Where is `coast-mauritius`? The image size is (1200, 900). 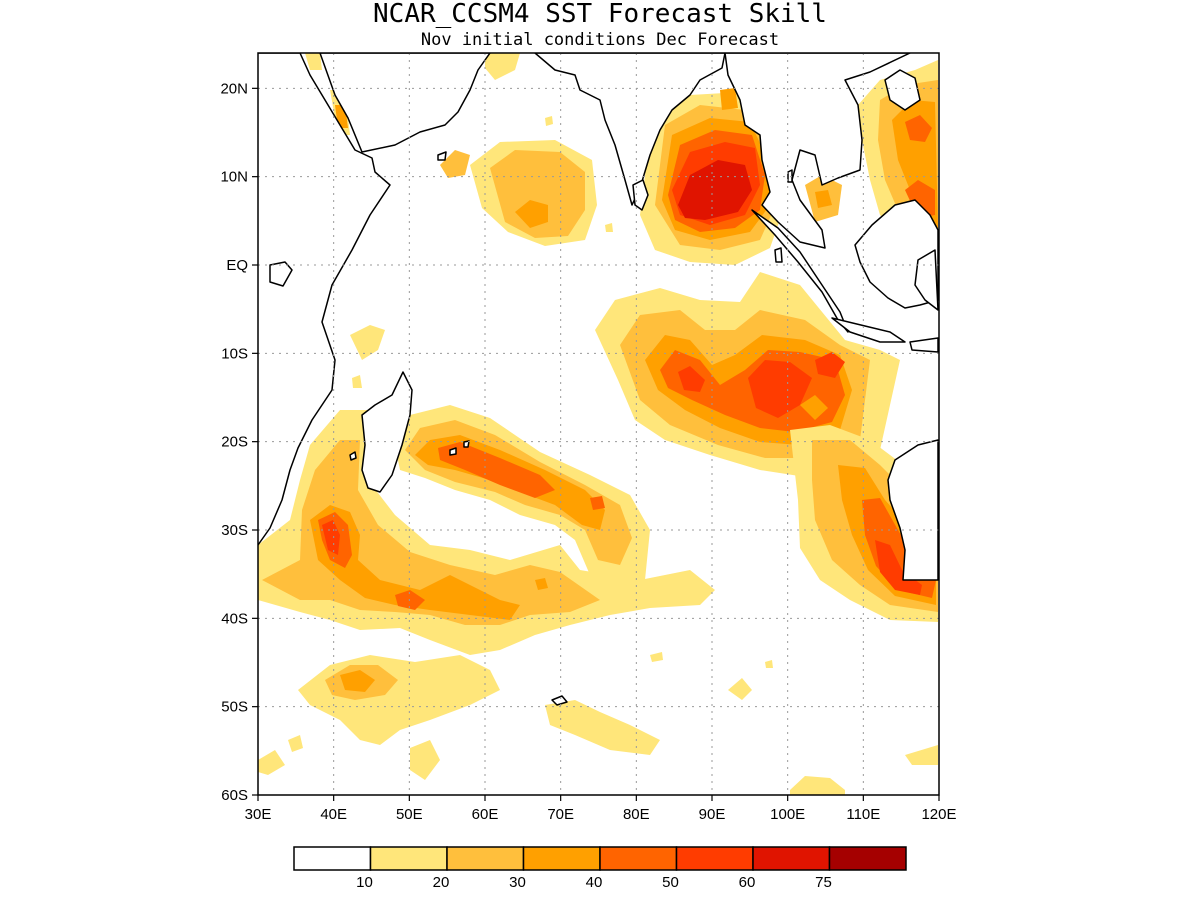 coast-mauritius is located at coordinates (453, 451).